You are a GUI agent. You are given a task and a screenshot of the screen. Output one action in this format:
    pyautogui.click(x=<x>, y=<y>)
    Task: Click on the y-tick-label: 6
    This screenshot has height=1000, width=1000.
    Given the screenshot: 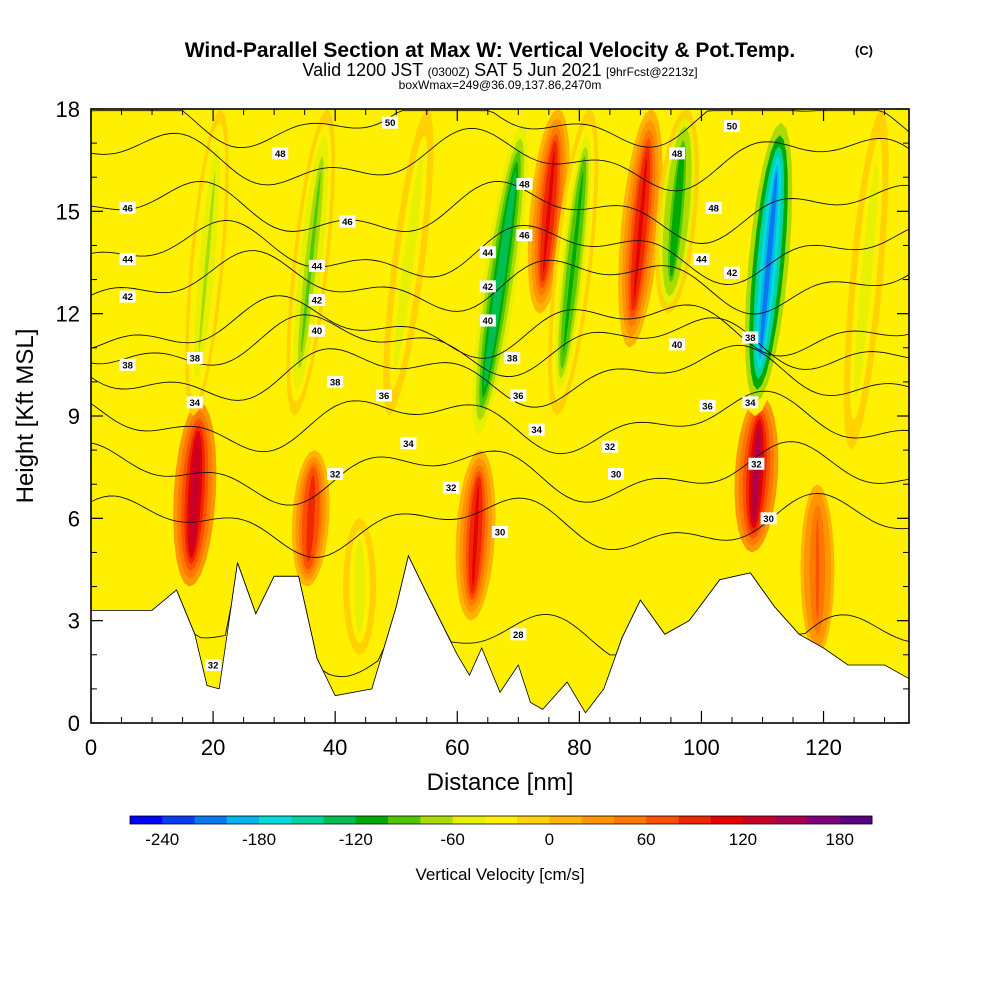 What is the action you would take?
    pyautogui.click(x=74, y=518)
    